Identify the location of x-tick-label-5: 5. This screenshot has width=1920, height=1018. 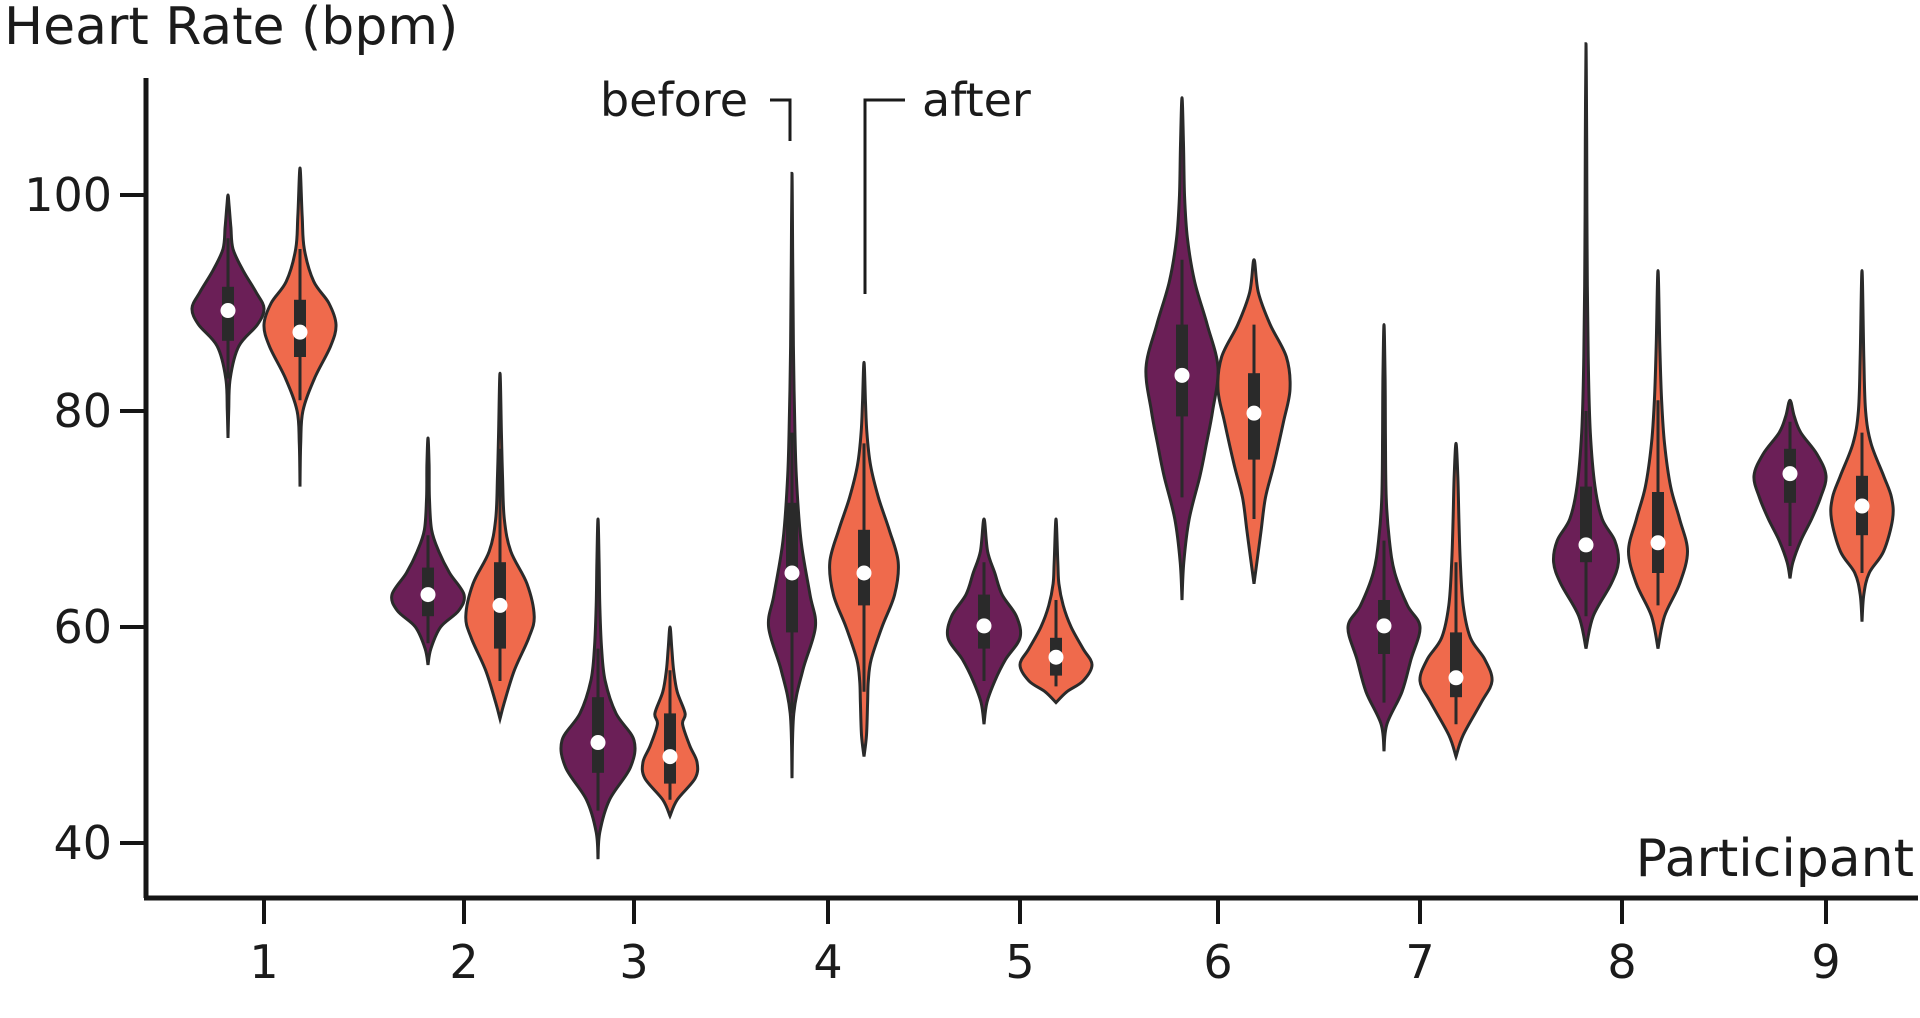
(1019, 962).